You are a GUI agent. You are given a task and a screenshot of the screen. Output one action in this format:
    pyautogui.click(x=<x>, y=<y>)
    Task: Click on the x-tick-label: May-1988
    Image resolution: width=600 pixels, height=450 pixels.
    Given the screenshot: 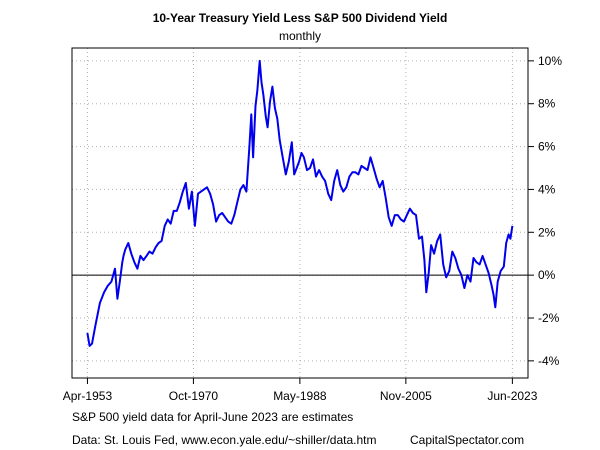 What is the action you would take?
    pyautogui.click(x=300, y=396)
    